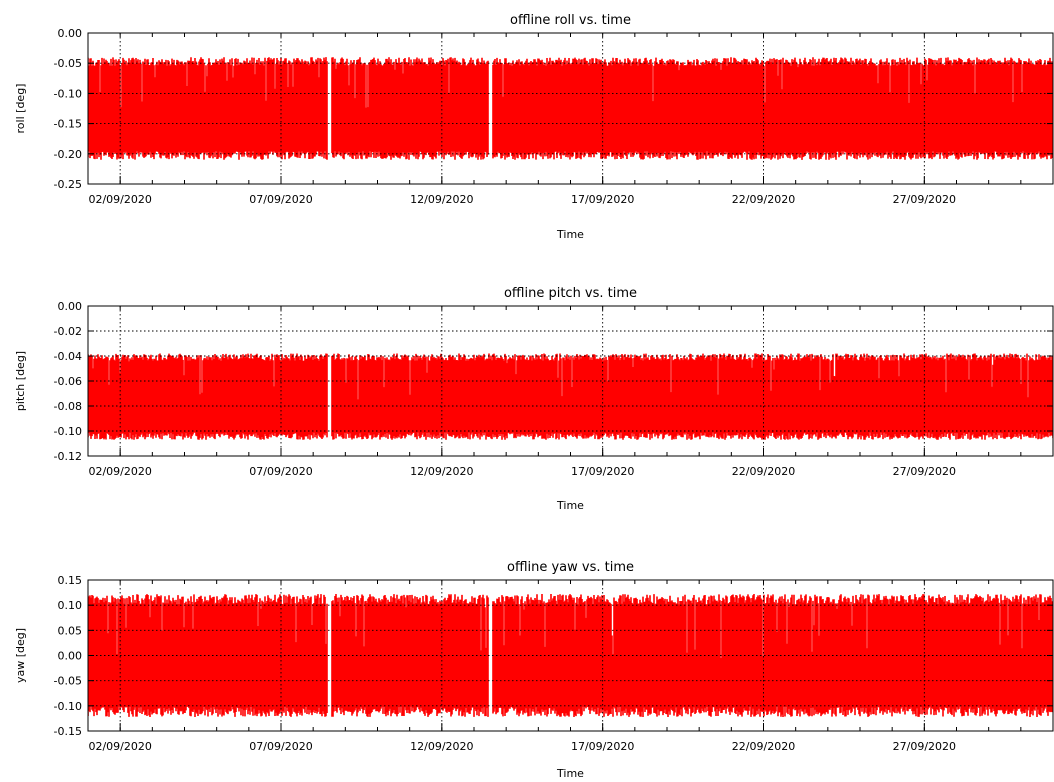  I want to click on y-tick-label: 0.10, so click(70, 605).